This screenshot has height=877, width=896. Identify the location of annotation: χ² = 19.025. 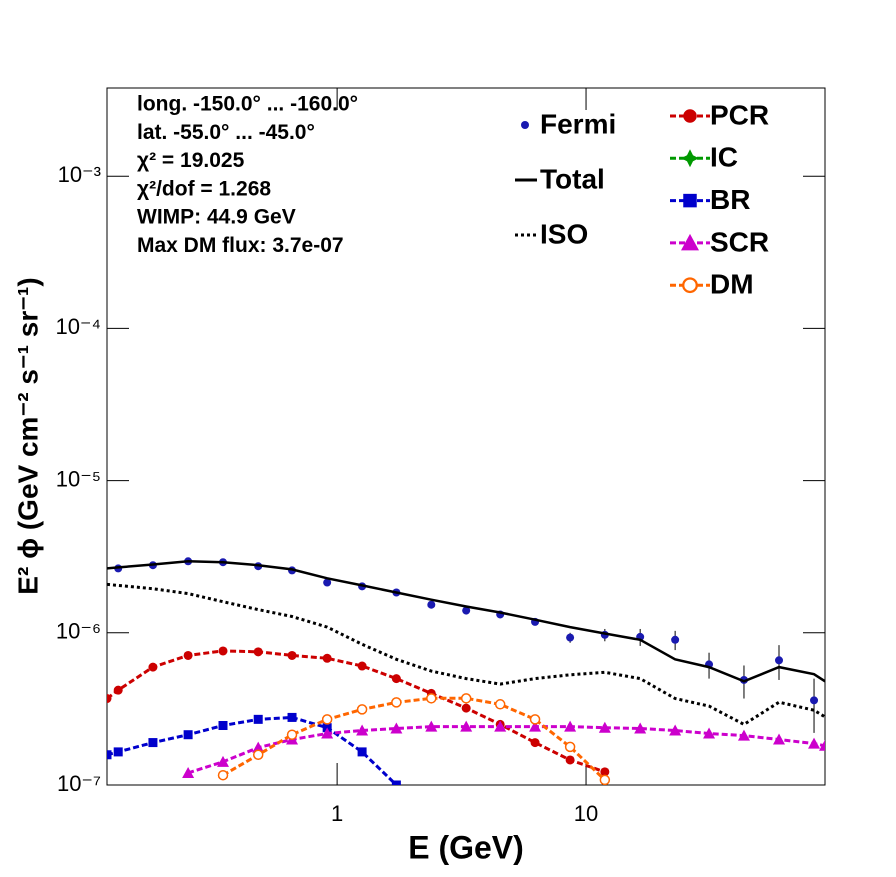
(191, 160).